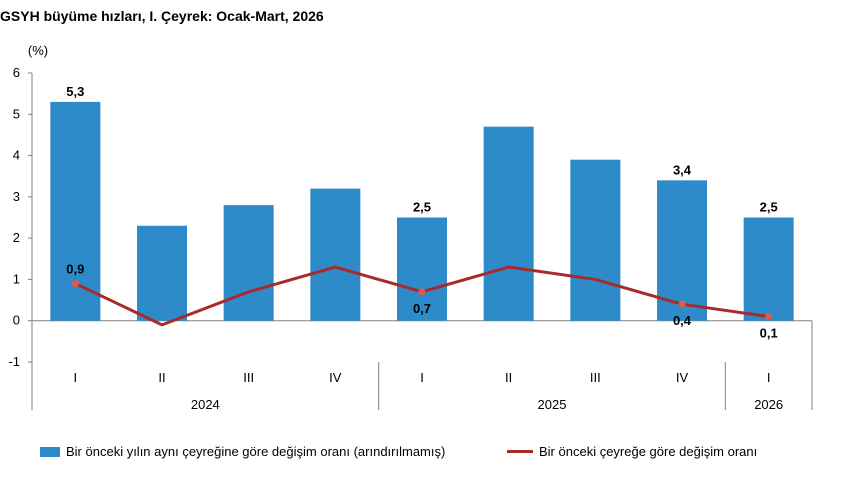 The height and width of the screenshot is (504, 860). What do you see at coordinates (552, 404) in the screenshot?
I see `x-group-label: 2025` at bounding box center [552, 404].